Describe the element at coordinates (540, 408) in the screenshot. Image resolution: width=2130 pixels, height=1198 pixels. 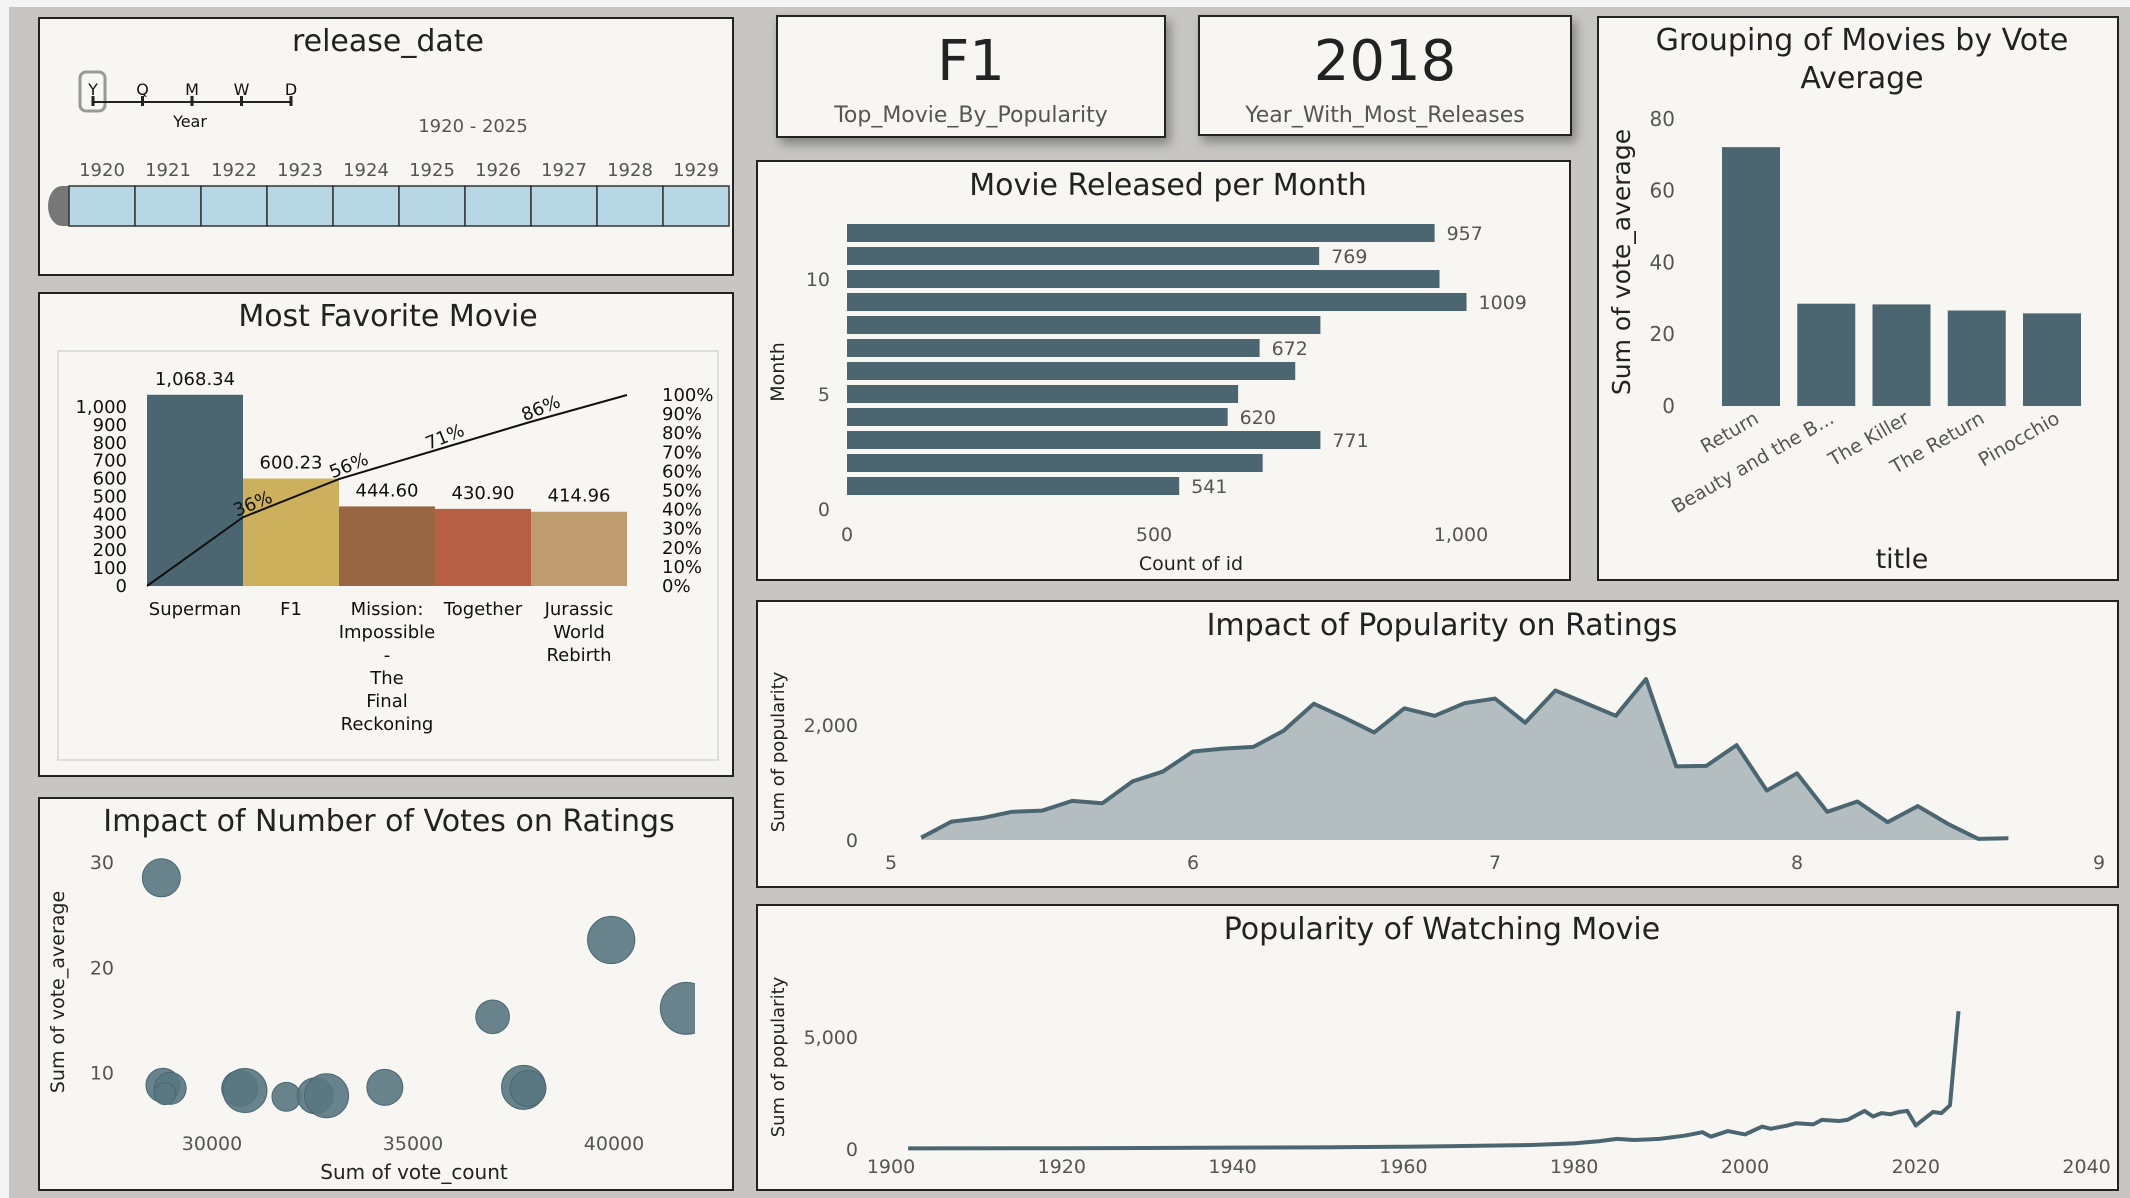
I see `cumulative-label: 86%` at that location.